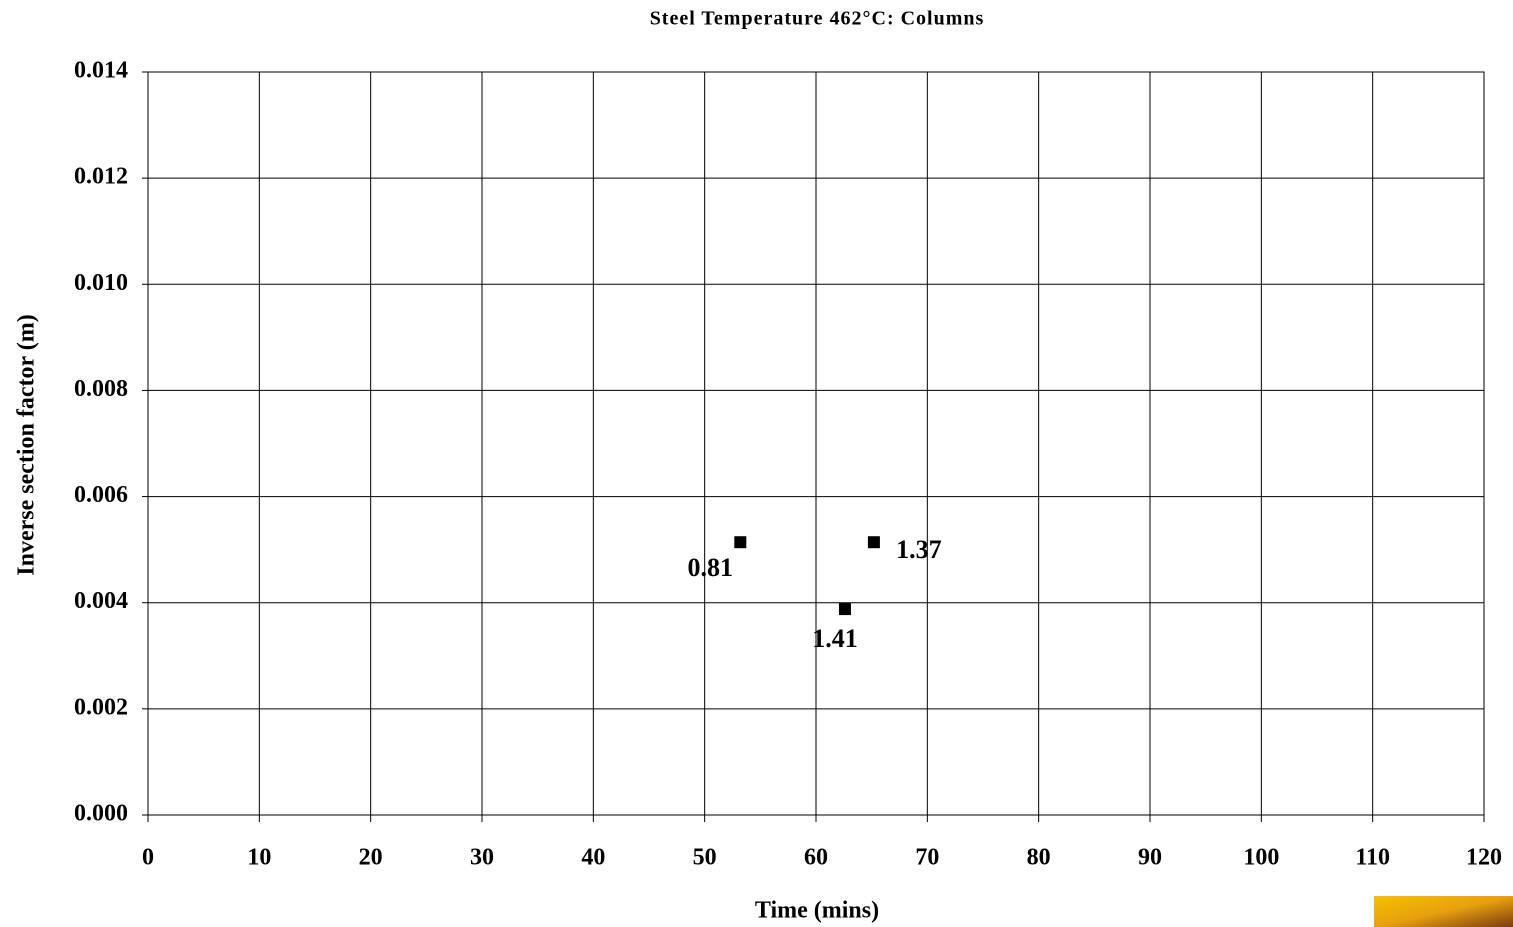 Image resolution: width=1513 pixels, height=927 pixels. I want to click on point-label: 1.37, so click(919, 549).